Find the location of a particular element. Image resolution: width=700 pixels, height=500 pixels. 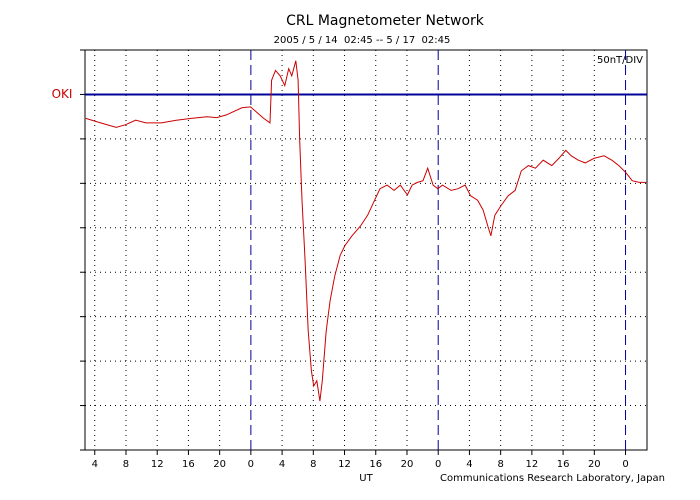

x-axis-label: UT is located at coordinates (366, 478).